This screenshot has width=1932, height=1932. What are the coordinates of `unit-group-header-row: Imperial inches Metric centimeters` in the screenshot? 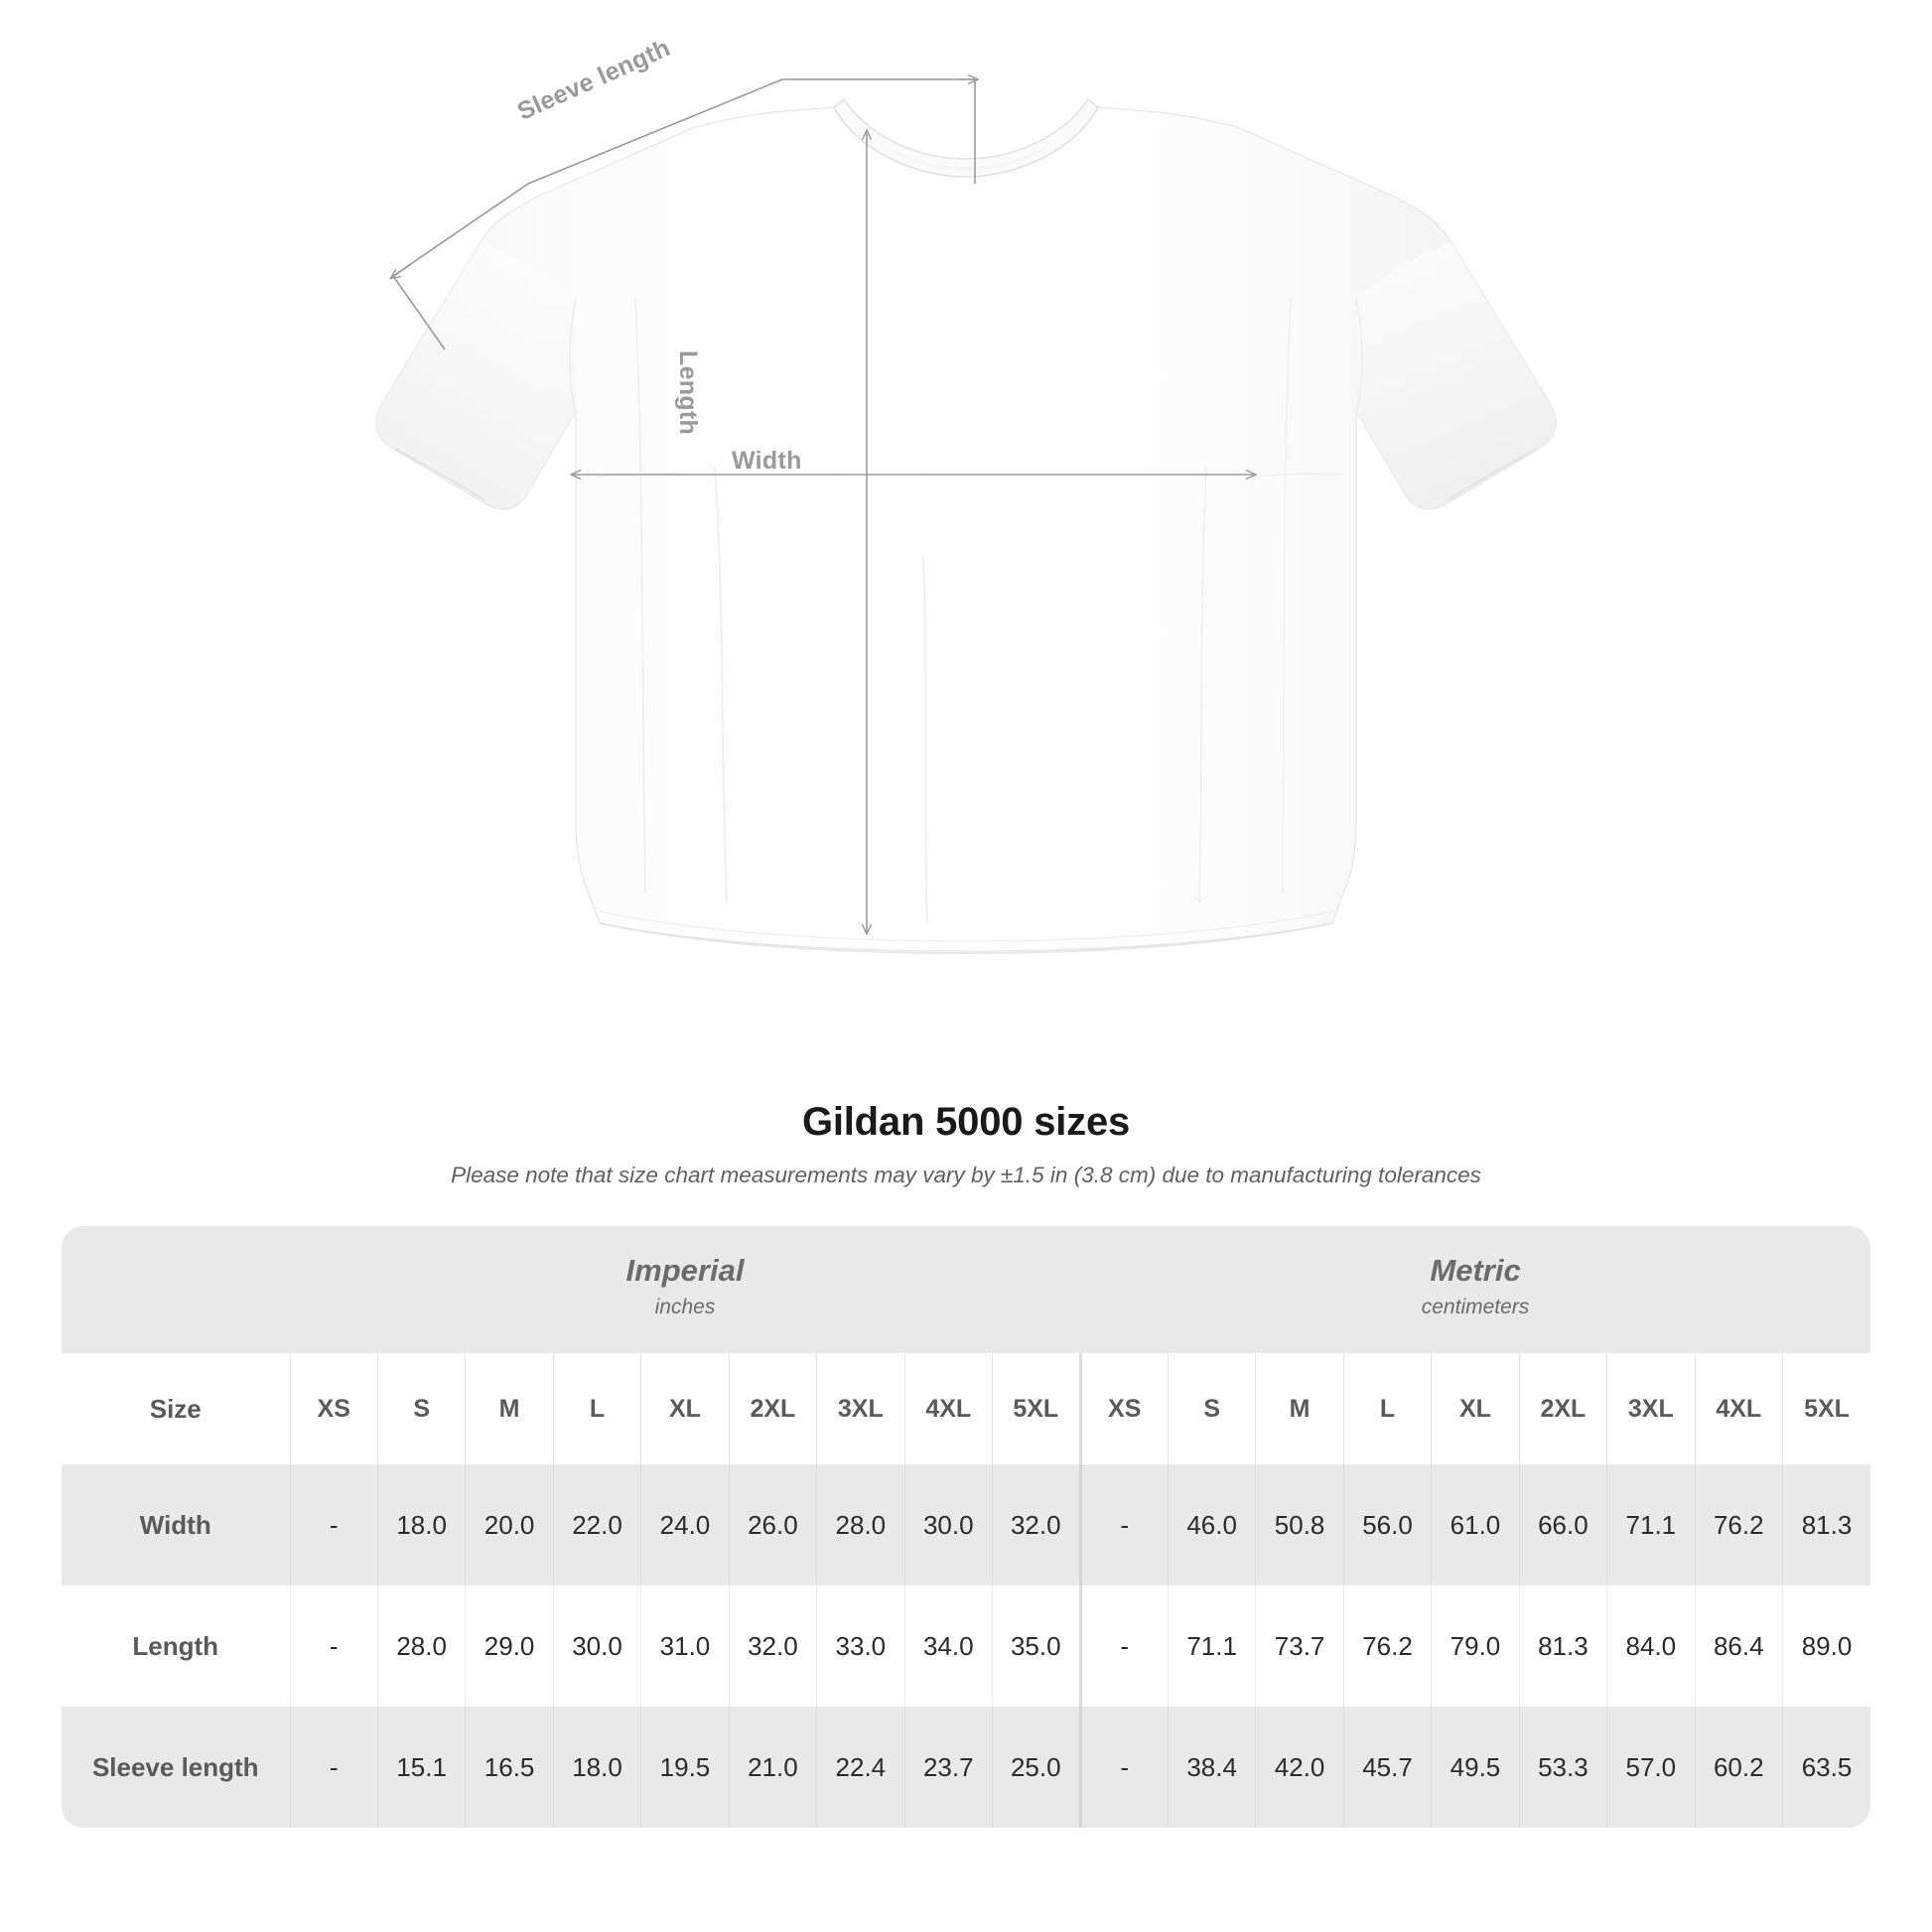 It's located at (966, 1290).